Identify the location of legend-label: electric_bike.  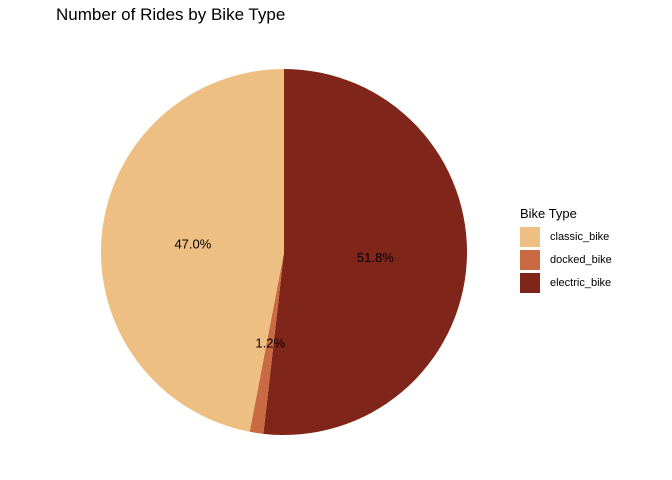
(581, 282).